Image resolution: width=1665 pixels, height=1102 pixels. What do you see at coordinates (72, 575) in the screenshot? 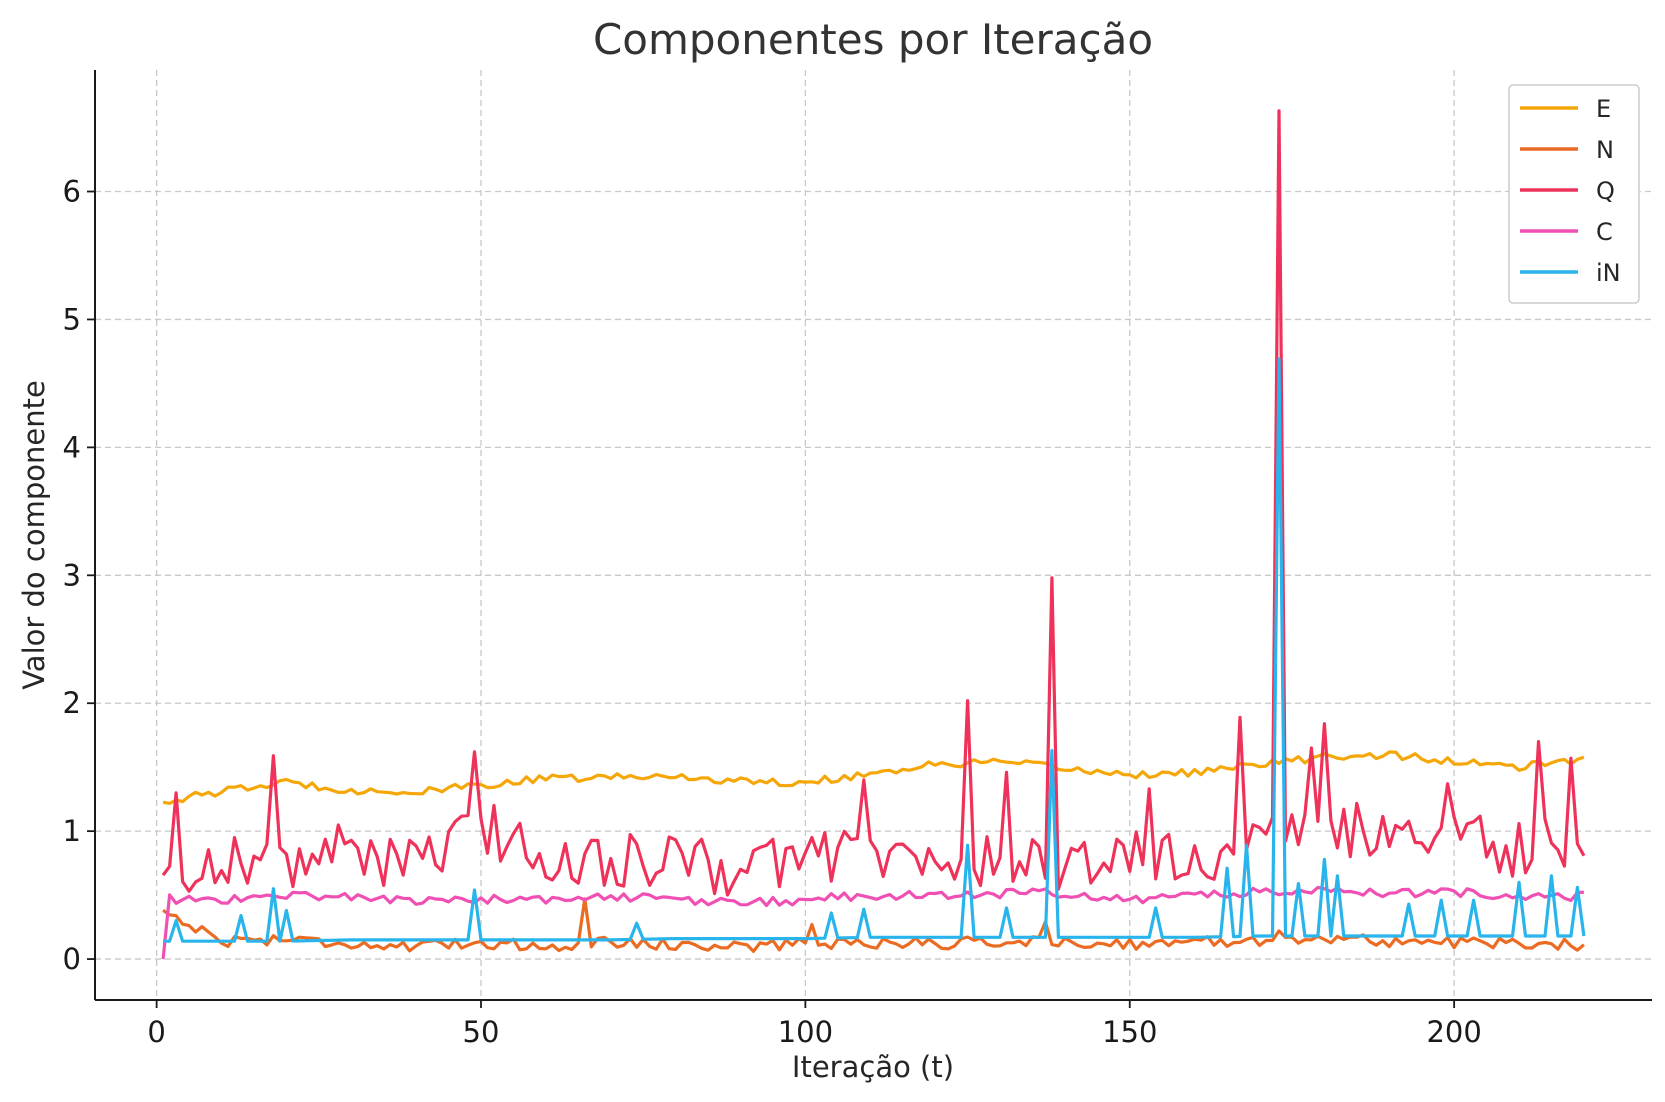
I see `y-tick-label: 3` at bounding box center [72, 575].